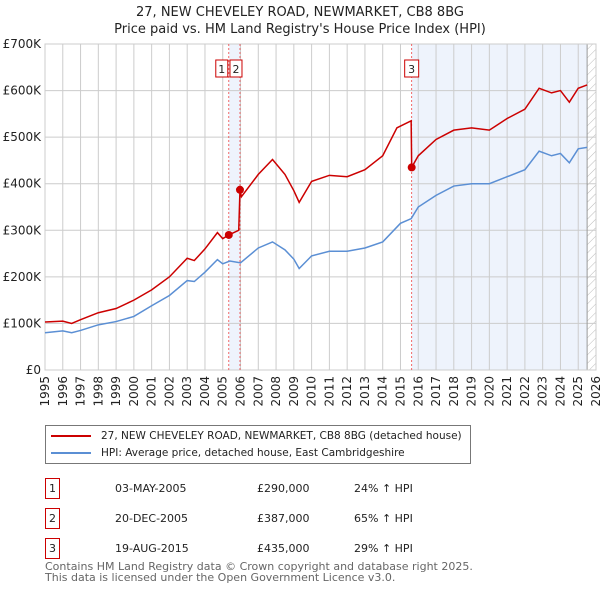  I want to click on sale-hpi: 65% ↑ HPI, so click(383, 518).